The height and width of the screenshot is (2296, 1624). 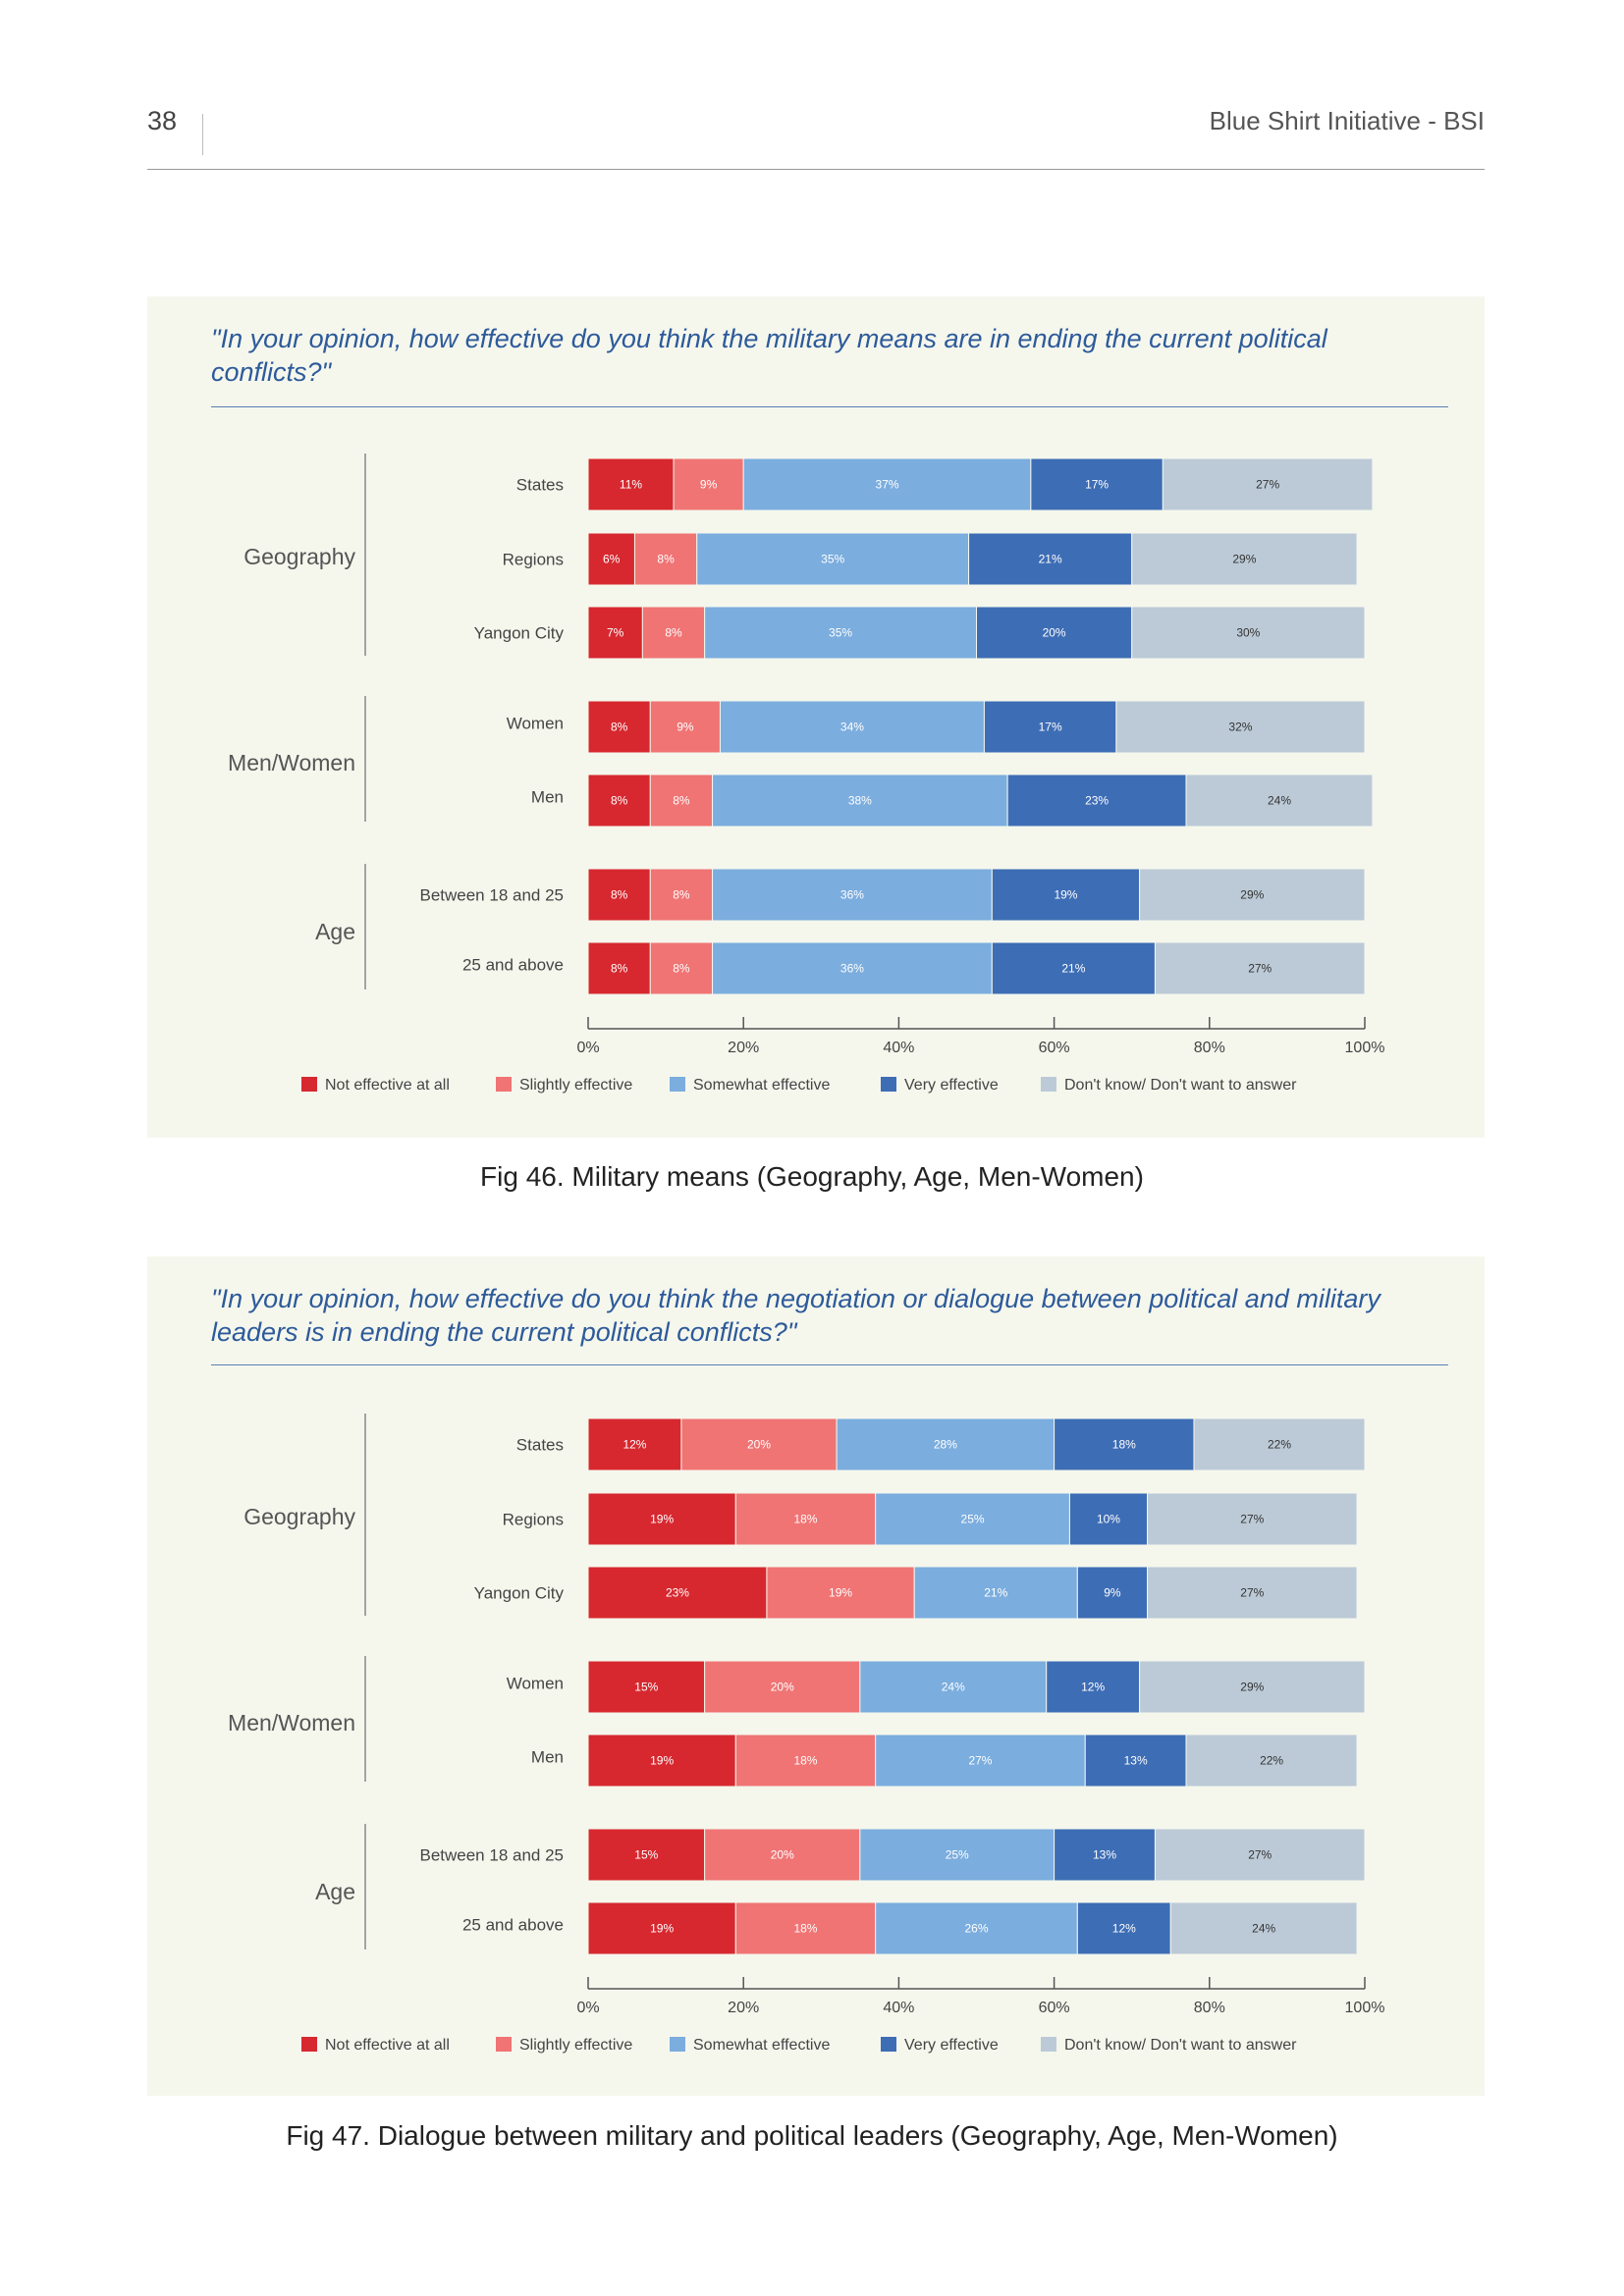 What do you see at coordinates (162, 121) in the screenshot?
I see `page-number: 38` at bounding box center [162, 121].